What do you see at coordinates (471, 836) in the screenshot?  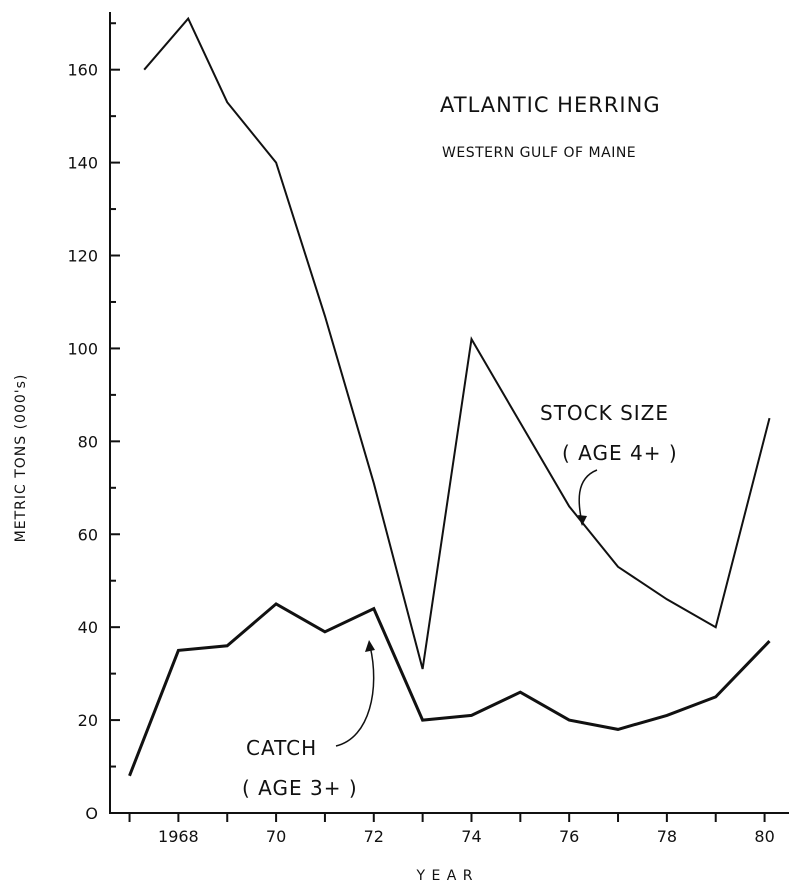 I see `x-tick-label: 74` at bounding box center [471, 836].